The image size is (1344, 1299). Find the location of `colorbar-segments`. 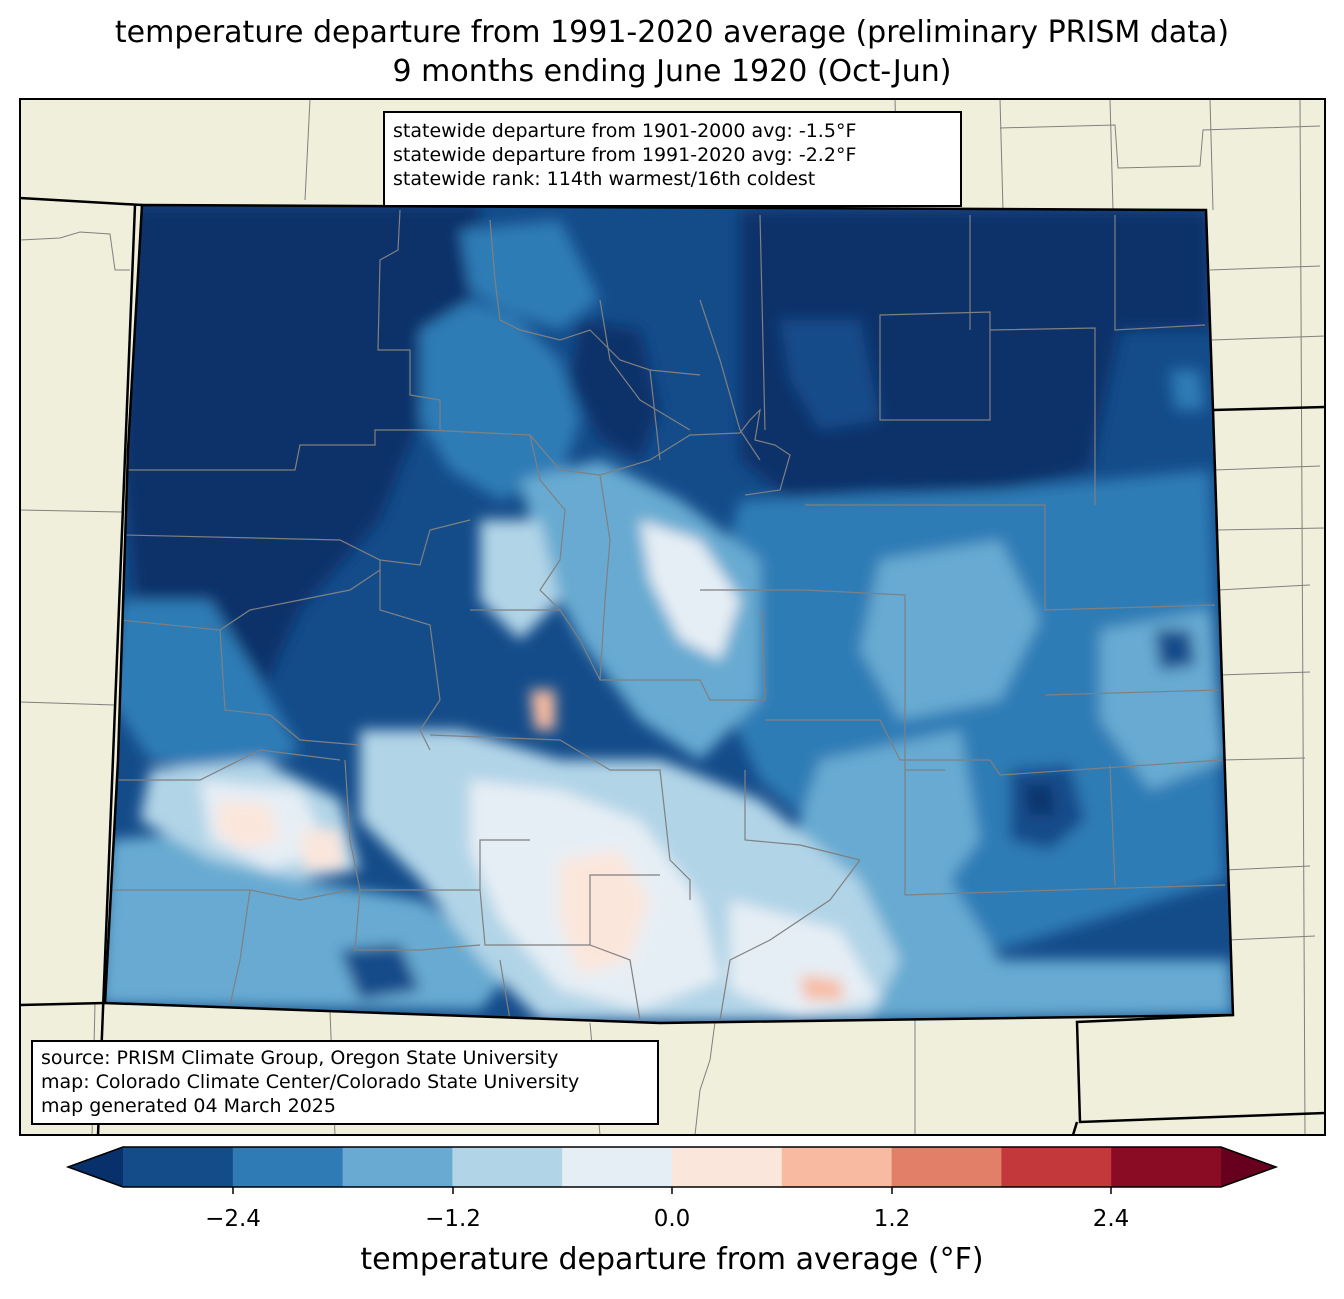

colorbar-segments is located at coordinates (672, 1167).